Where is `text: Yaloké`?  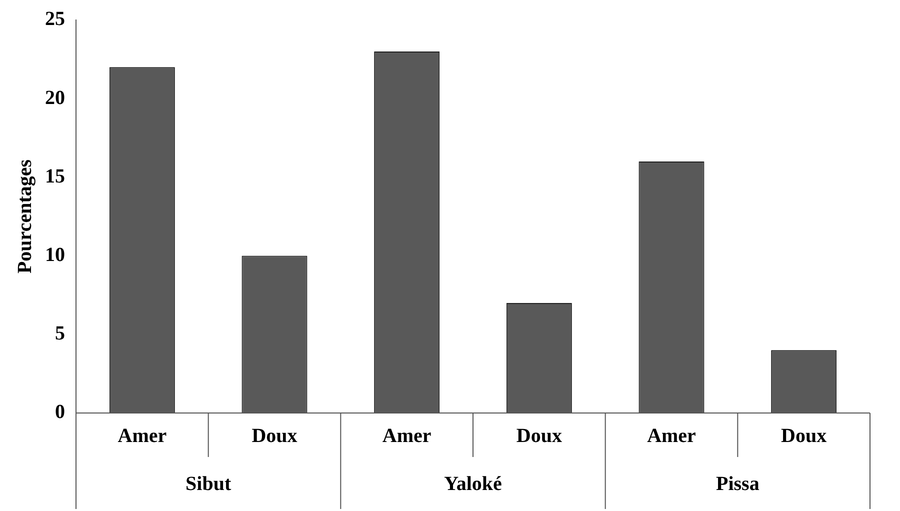 text: Yaloké is located at coordinates (473, 484).